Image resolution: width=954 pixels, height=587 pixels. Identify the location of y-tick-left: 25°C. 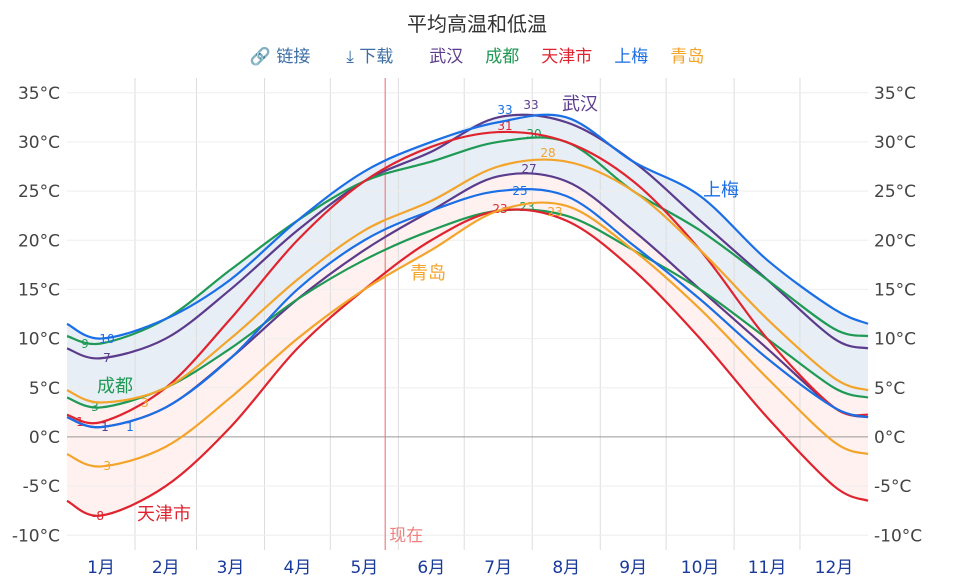
(39, 192).